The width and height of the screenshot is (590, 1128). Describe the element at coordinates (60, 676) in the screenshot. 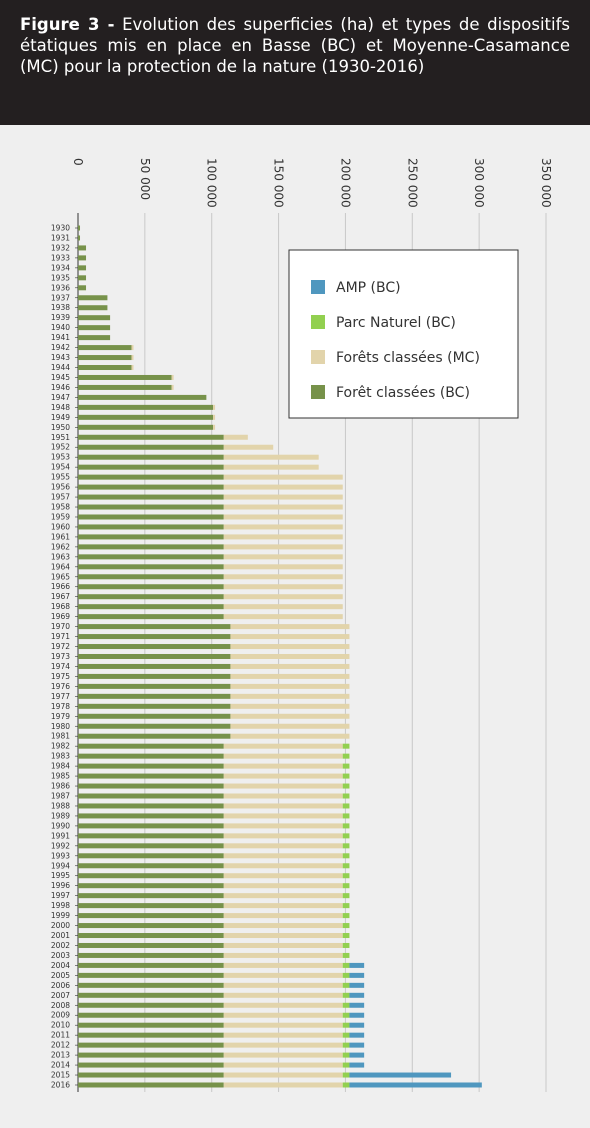

I see `y-tick-label: 1975` at that location.